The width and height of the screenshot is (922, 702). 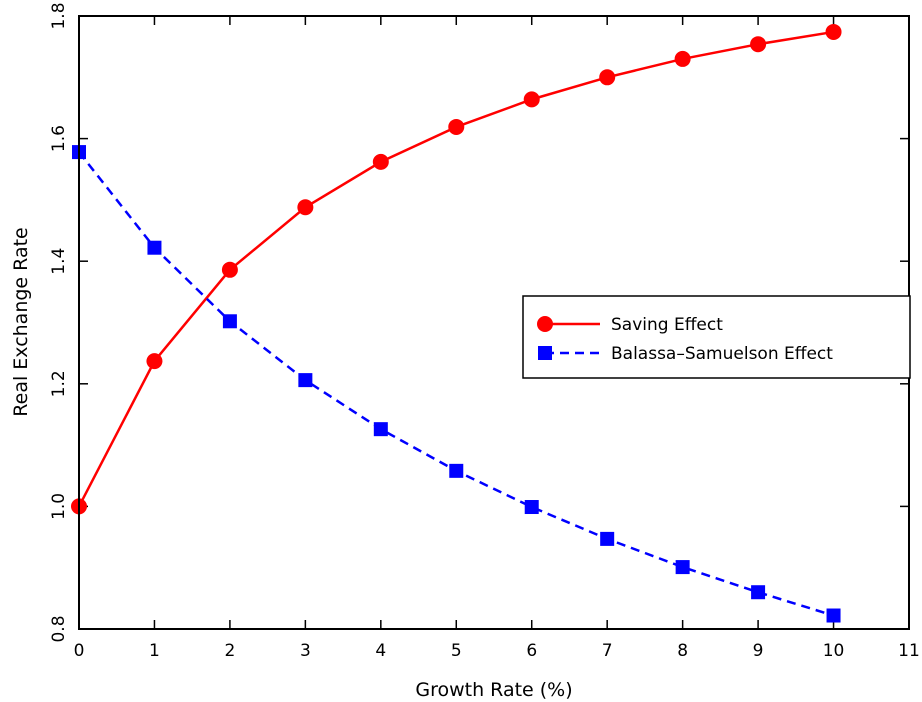 I want to click on x-tick-label: 3, so click(x=305, y=651).